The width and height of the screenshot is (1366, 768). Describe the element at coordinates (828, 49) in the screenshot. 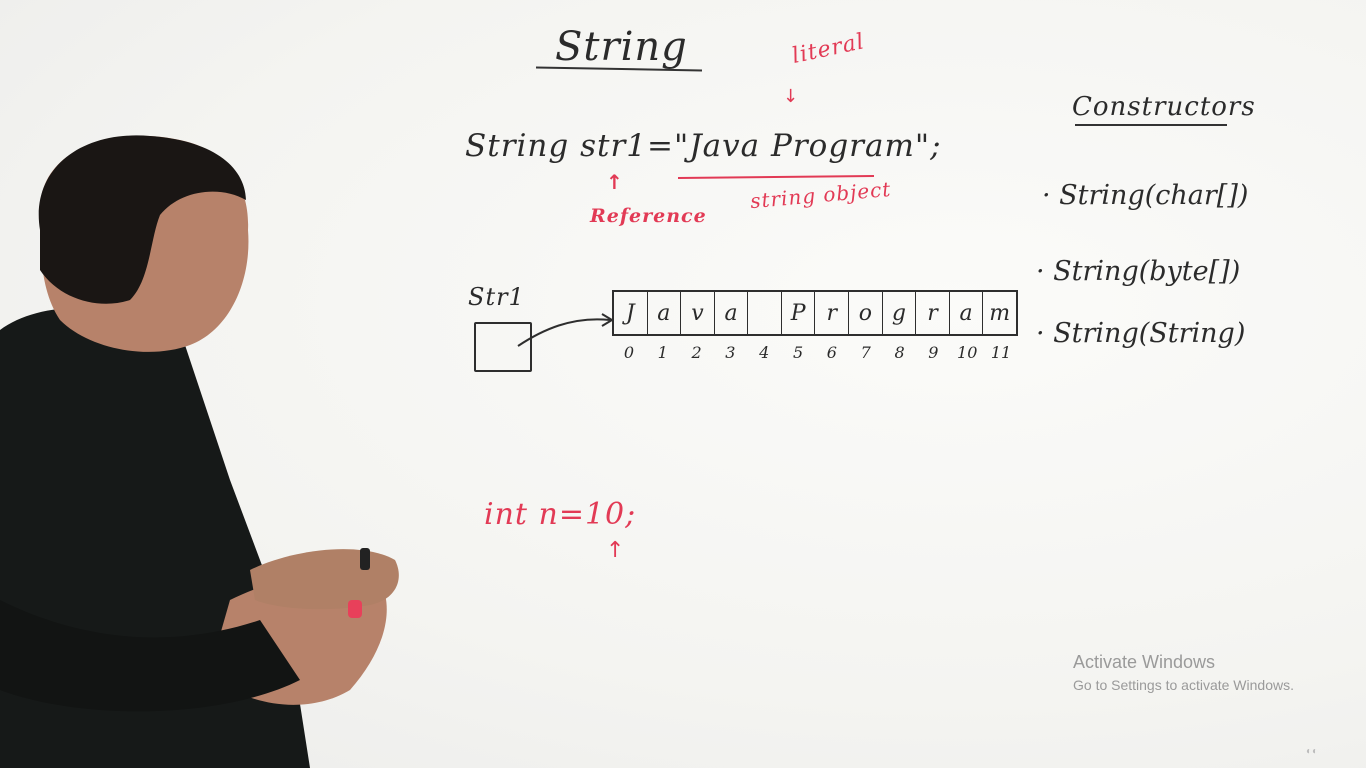

I see `literal-annotation: literal` at that location.